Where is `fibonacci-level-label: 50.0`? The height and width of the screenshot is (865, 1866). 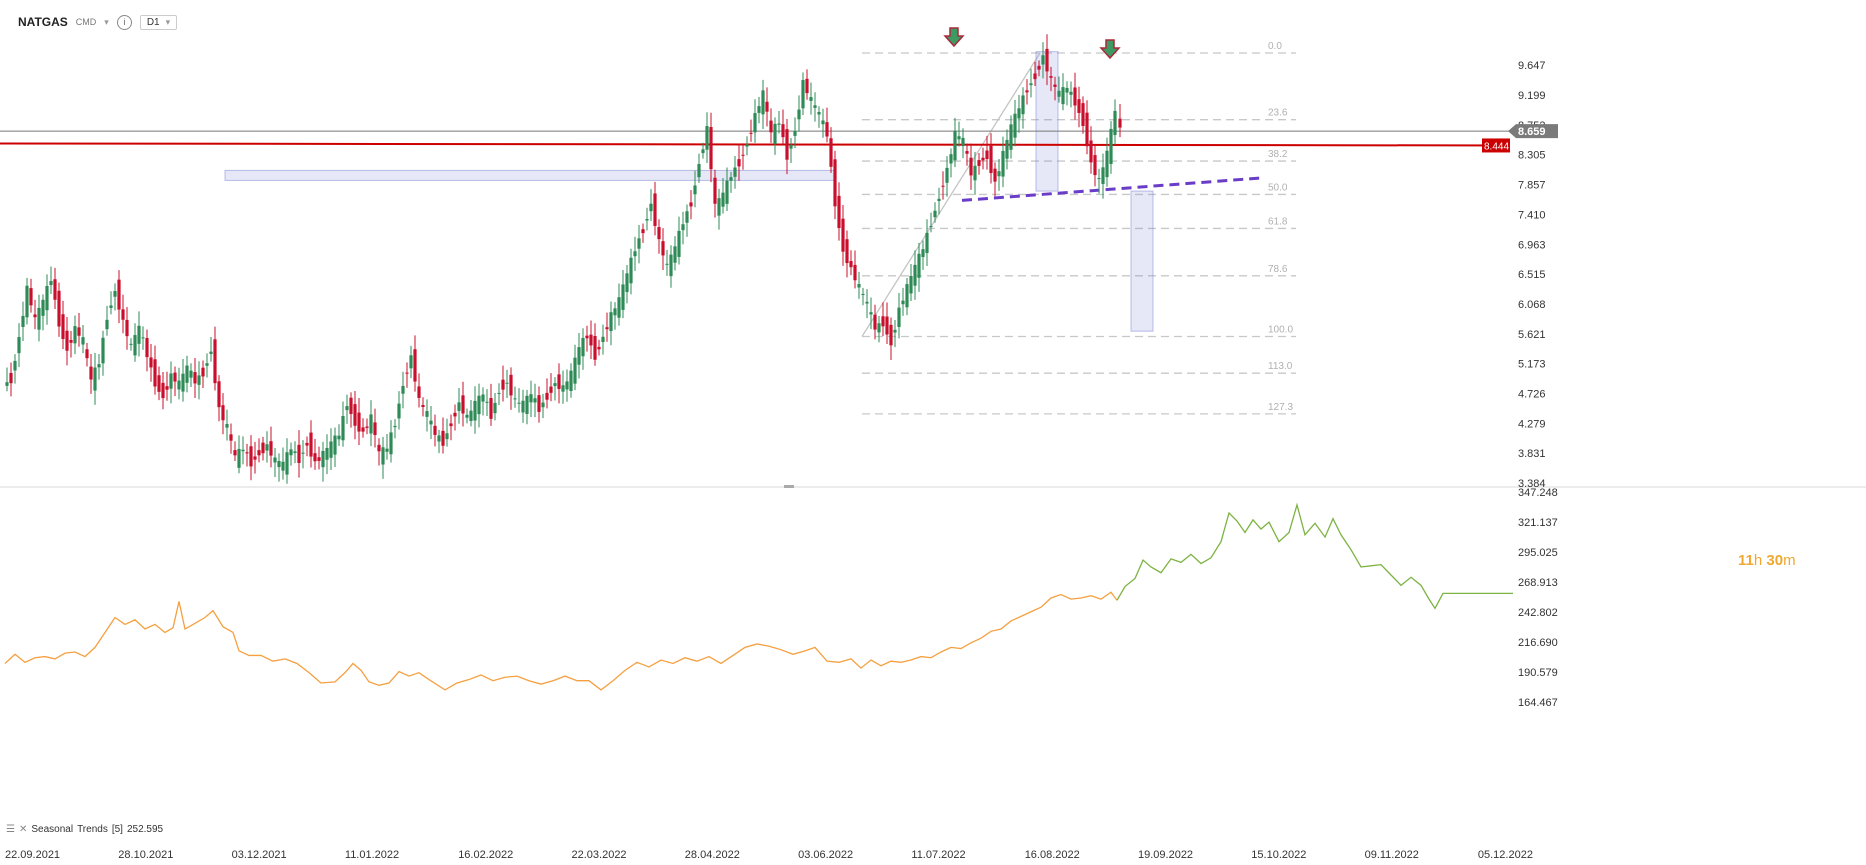
fibonacci-level-label: 50.0 is located at coordinates (1278, 187).